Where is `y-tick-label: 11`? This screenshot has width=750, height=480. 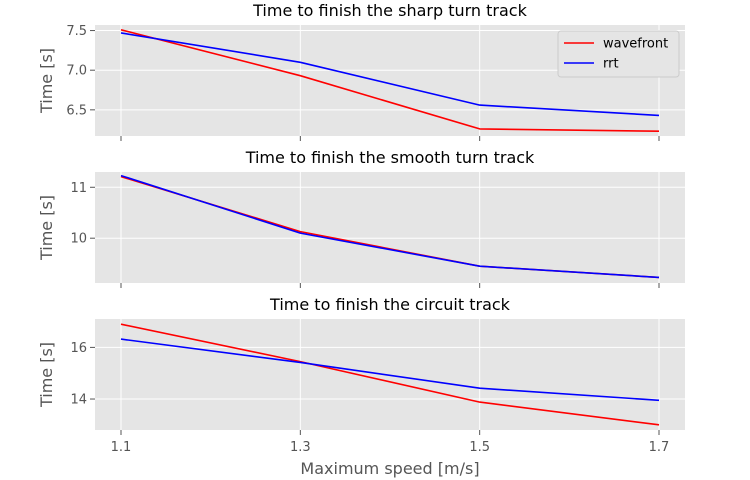 y-tick-label: 11 is located at coordinates (78, 188).